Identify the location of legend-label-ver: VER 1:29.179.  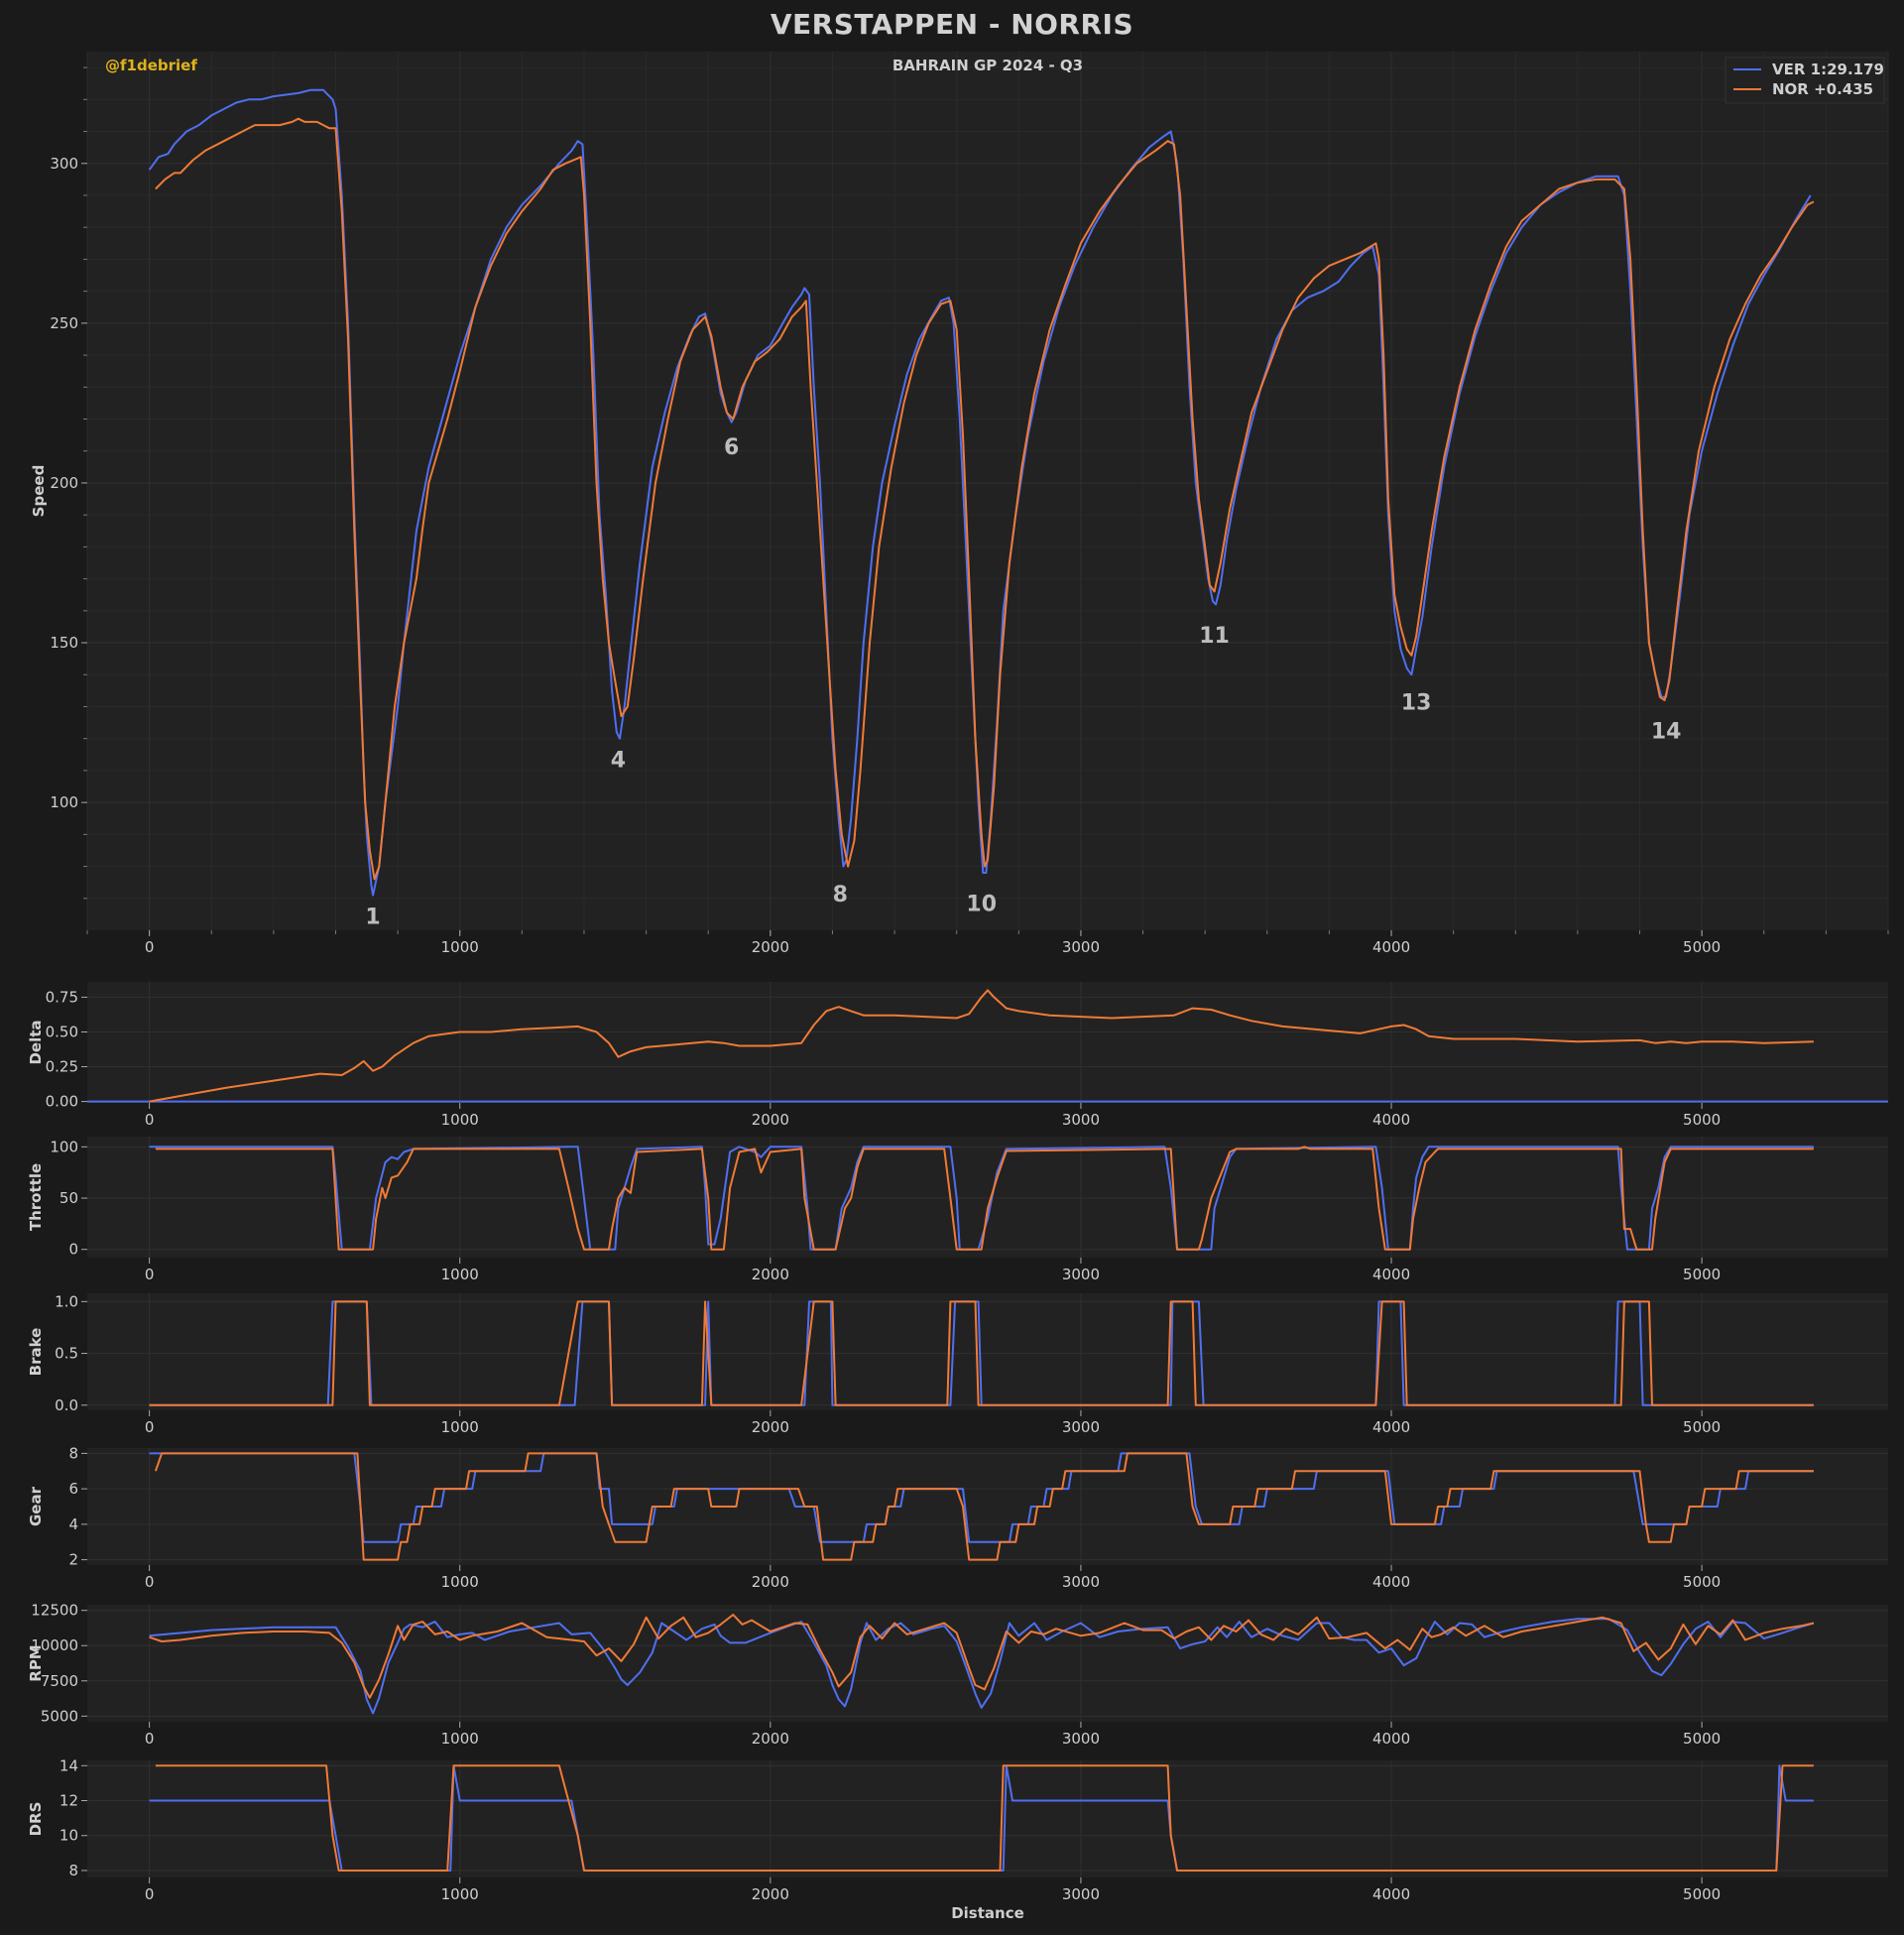
(1828, 69).